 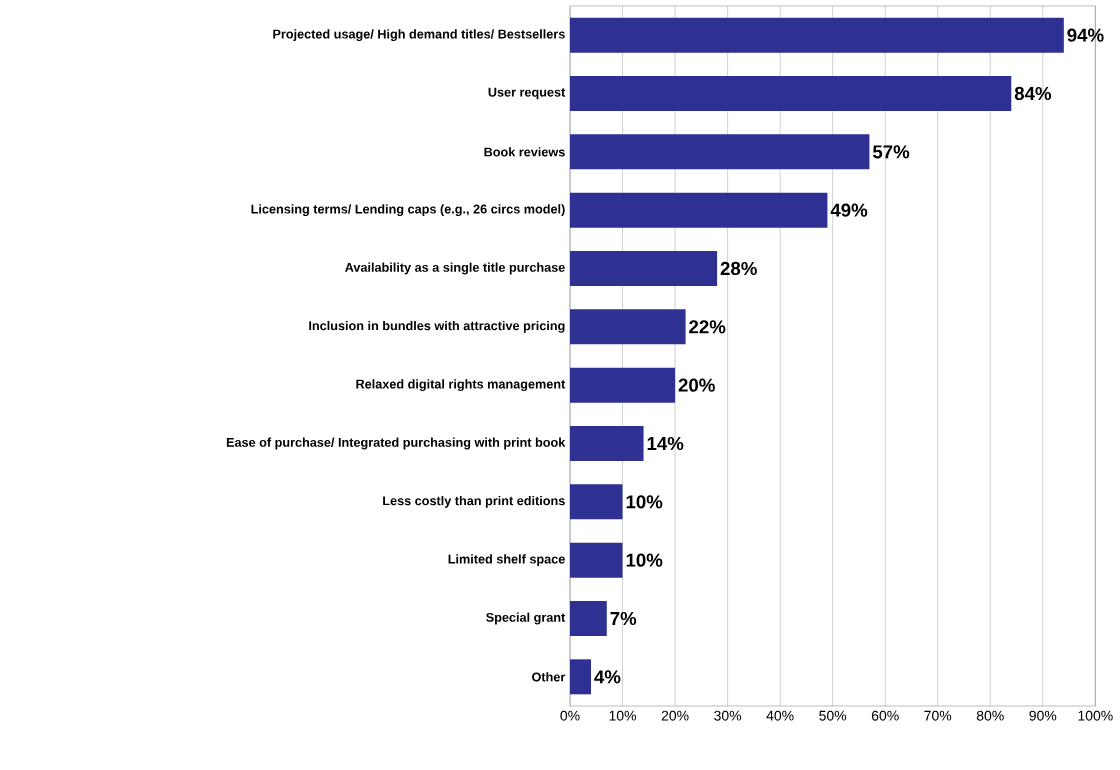 What do you see at coordinates (524, 152) in the screenshot?
I see `y-tick-label: Book reviews` at bounding box center [524, 152].